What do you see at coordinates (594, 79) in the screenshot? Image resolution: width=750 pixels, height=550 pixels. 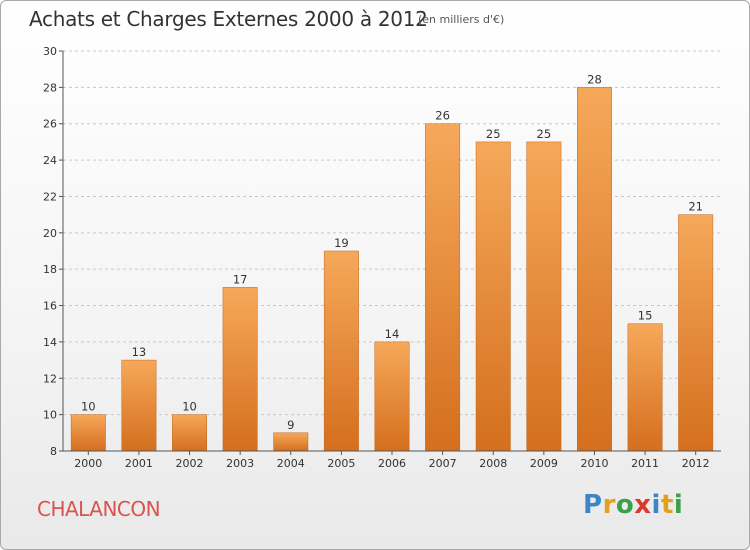 I see `data-label: 28` at bounding box center [594, 79].